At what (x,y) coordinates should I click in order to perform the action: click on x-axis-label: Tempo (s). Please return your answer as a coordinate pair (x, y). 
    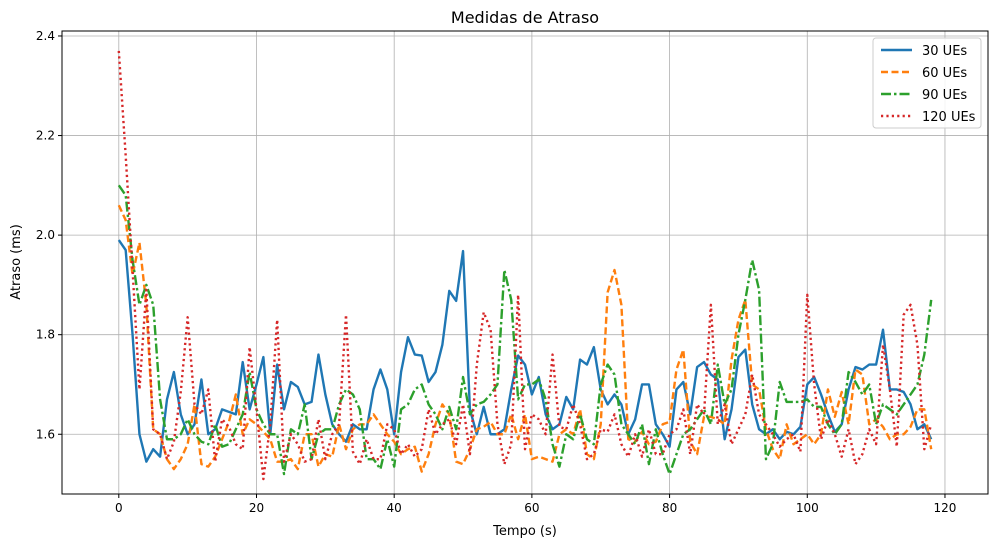
    Looking at the image, I should click on (524, 531).